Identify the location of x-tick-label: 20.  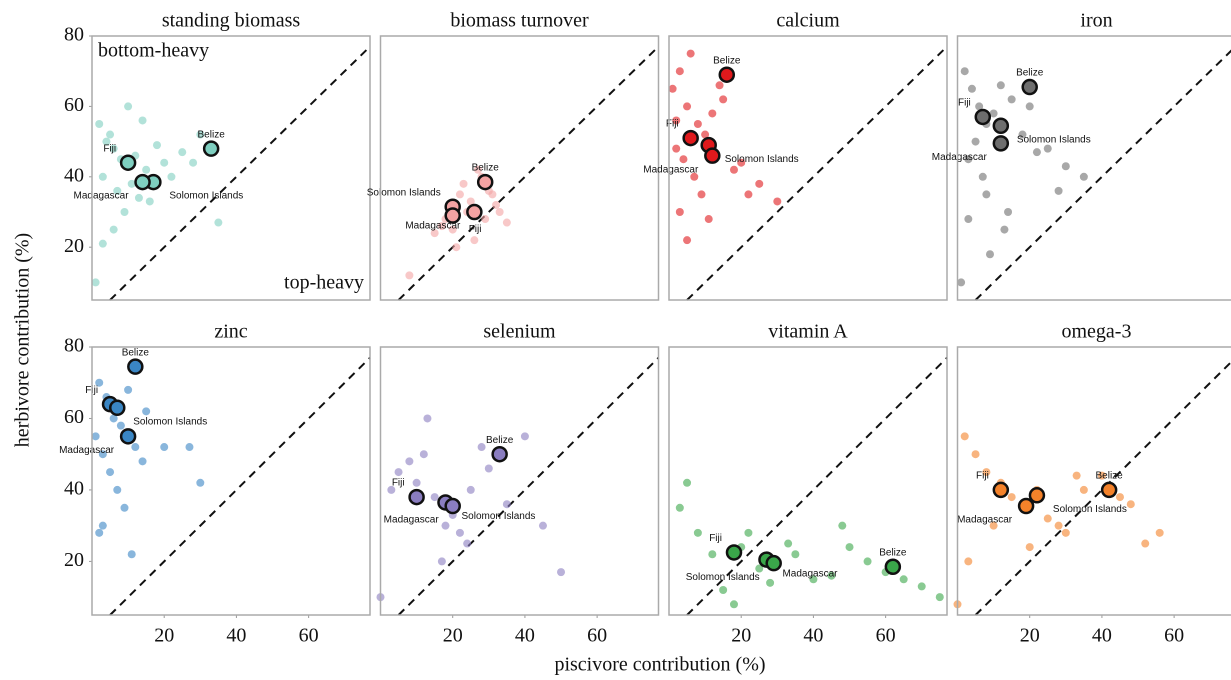
(164, 636).